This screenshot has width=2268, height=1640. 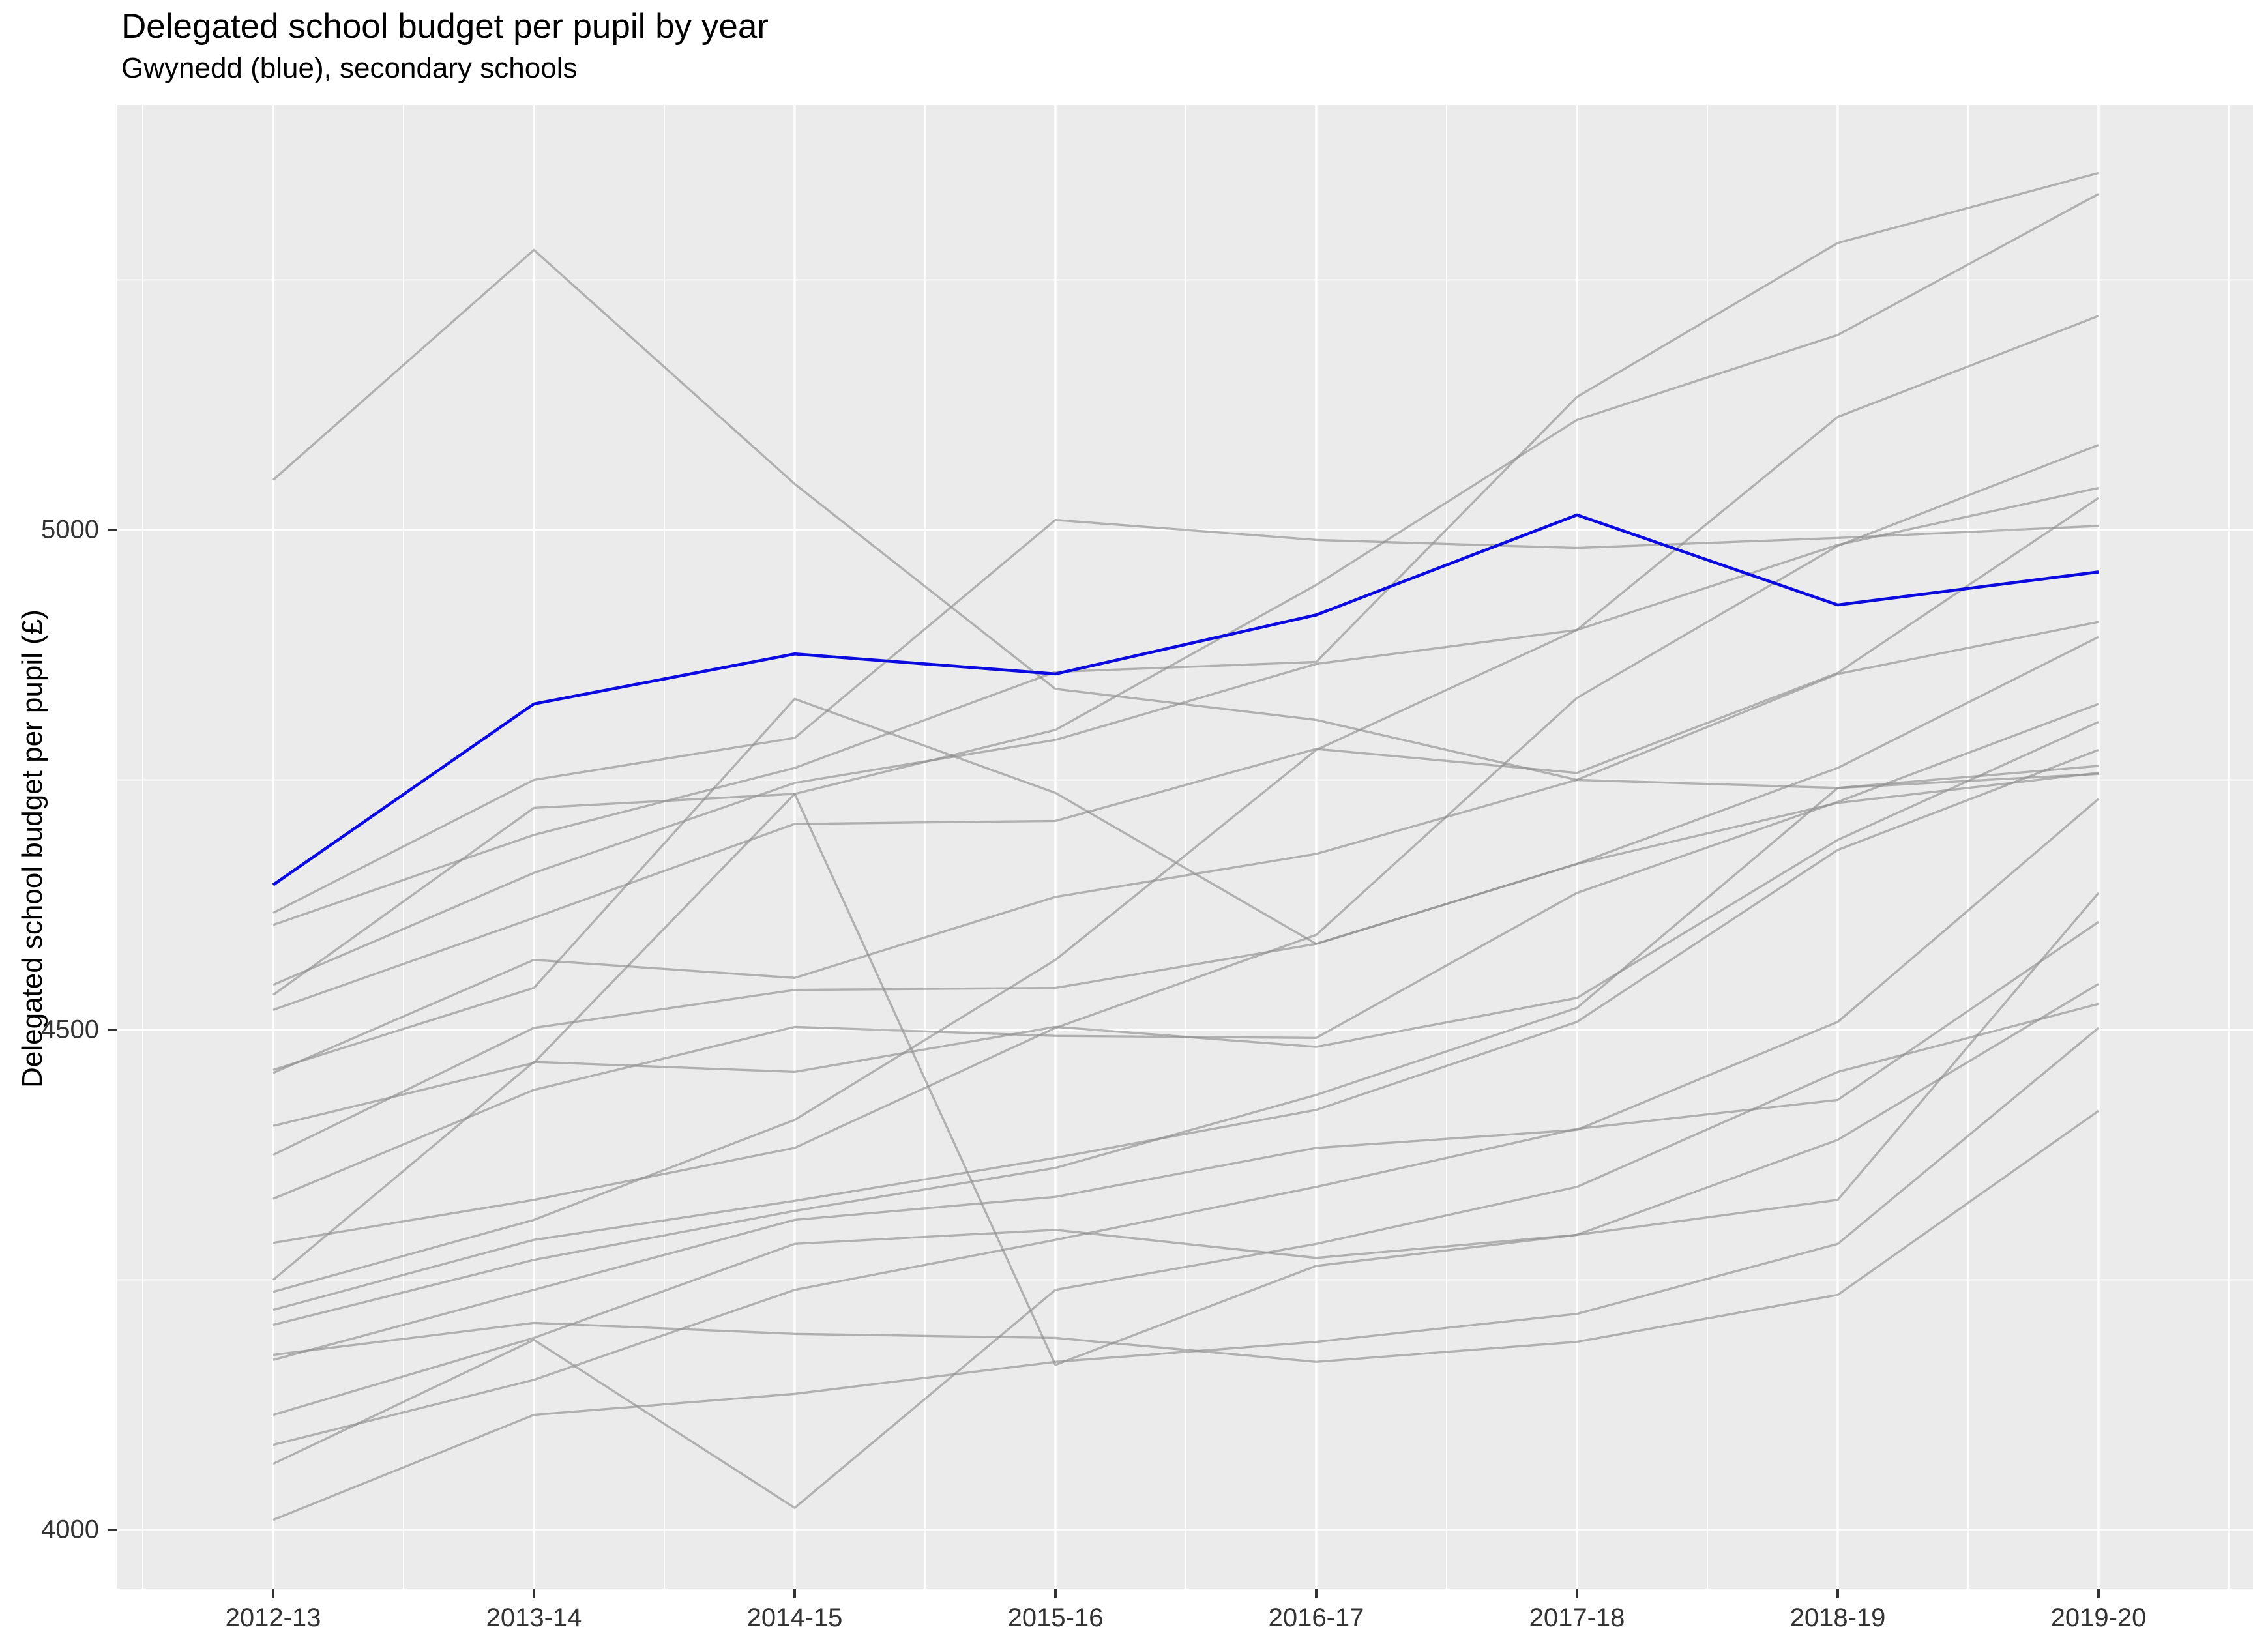 What do you see at coordinates (70, 1030) in the screenshot?
I see `y-tick-label-4500: 4500` at bounding box center [70, 1030].